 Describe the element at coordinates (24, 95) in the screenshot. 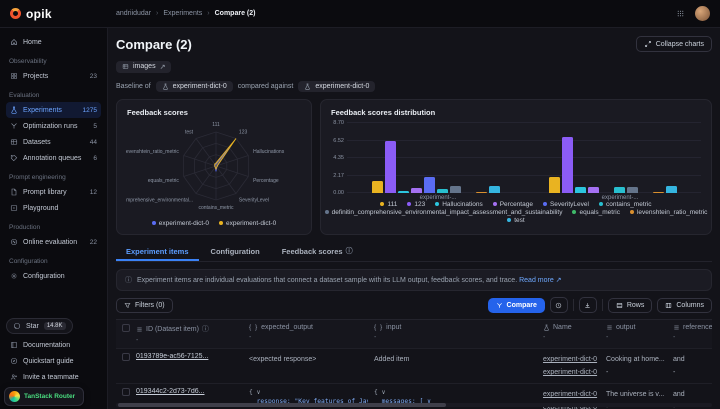

I see `nav-section-title: Evaluation` at that location.